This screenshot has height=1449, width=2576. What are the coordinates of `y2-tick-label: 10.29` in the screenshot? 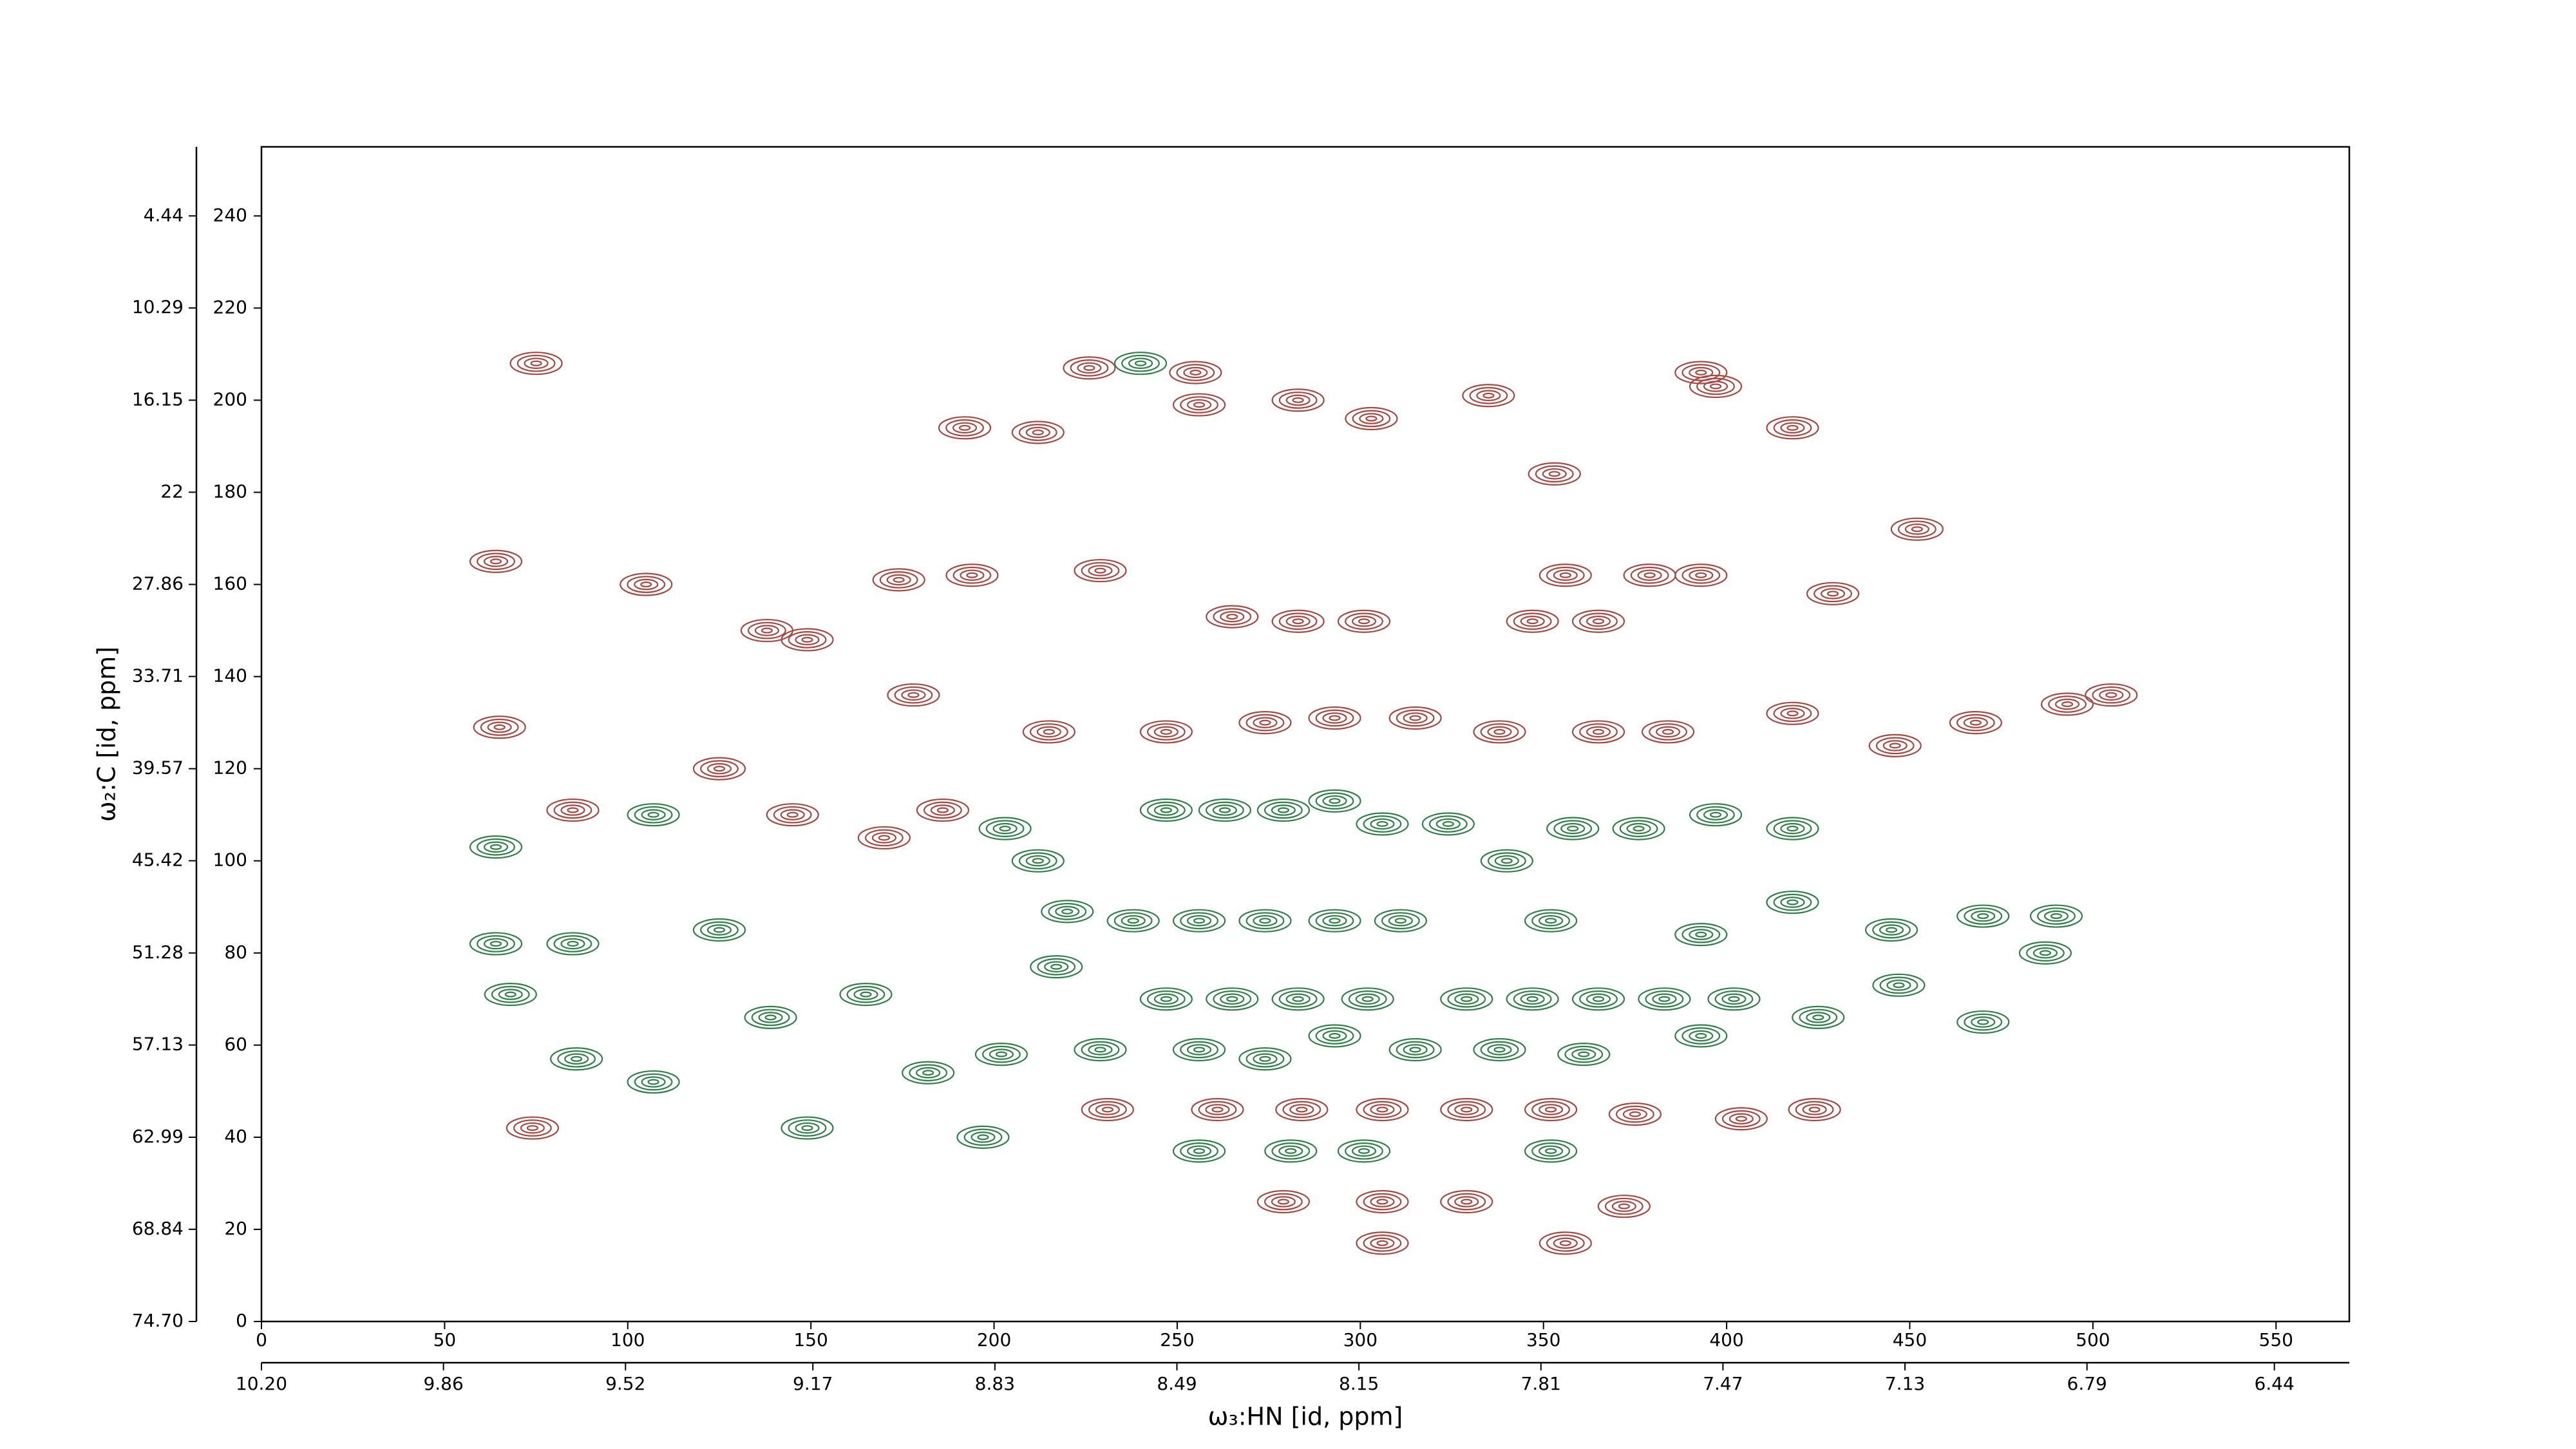 It's located at (158, 306).